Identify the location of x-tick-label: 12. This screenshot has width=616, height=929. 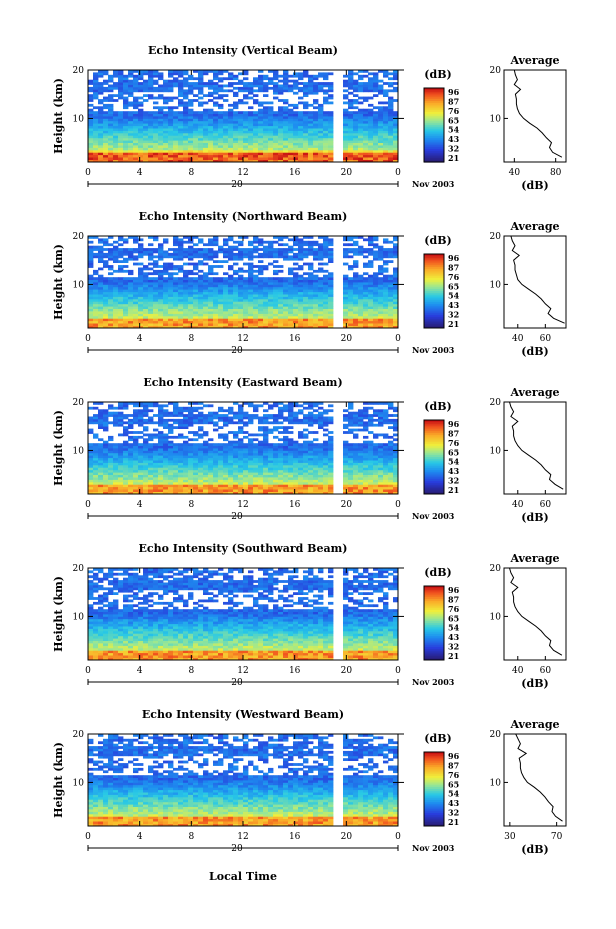
(242, 173).